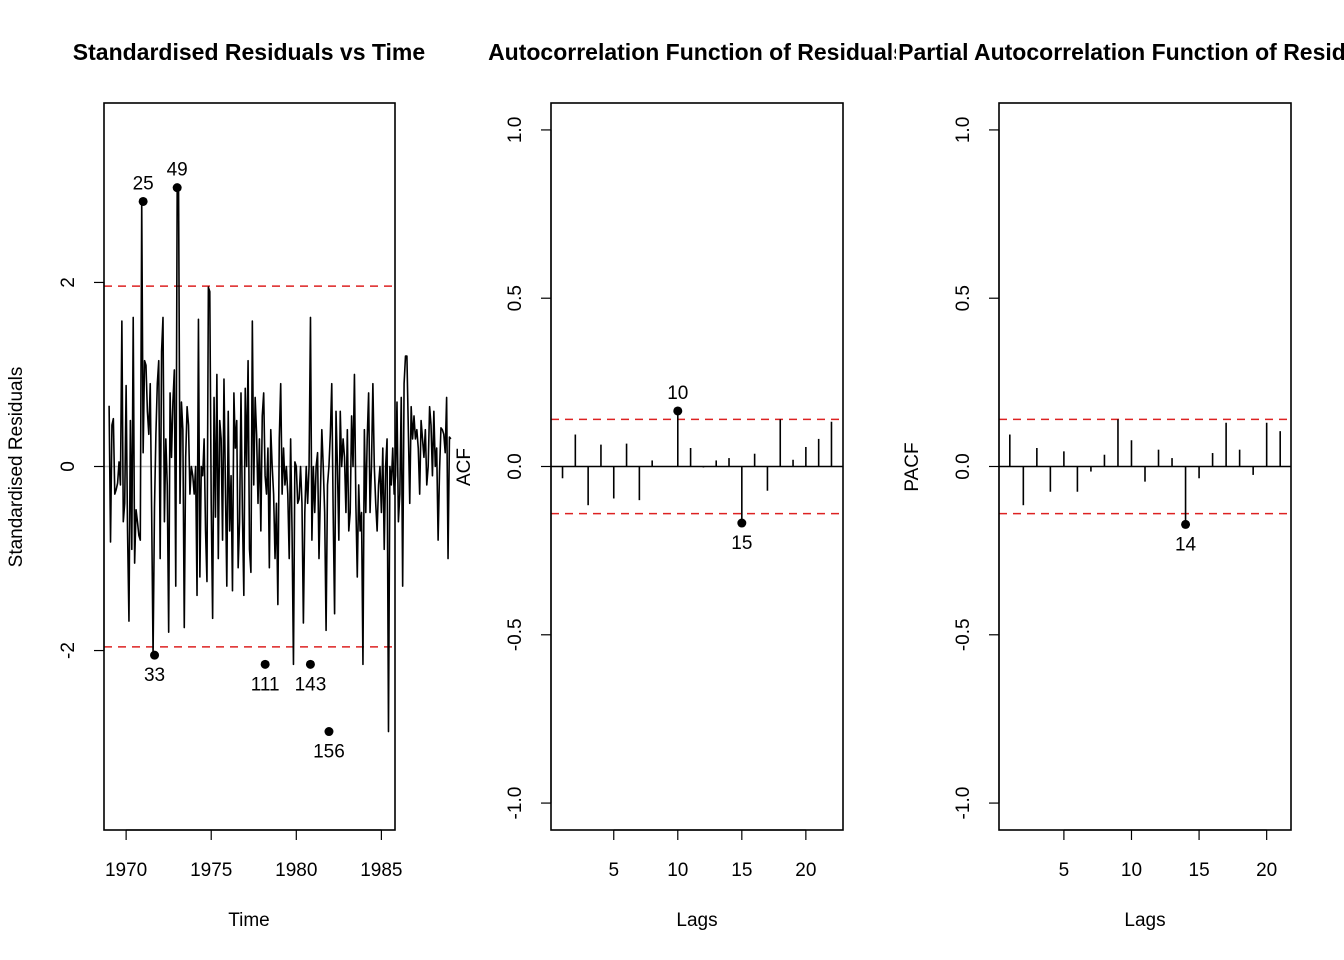 The height and width of the screenshot is (960, 1344). I want to click on residuals-x-tick-label: 1985, so click(381, 870).